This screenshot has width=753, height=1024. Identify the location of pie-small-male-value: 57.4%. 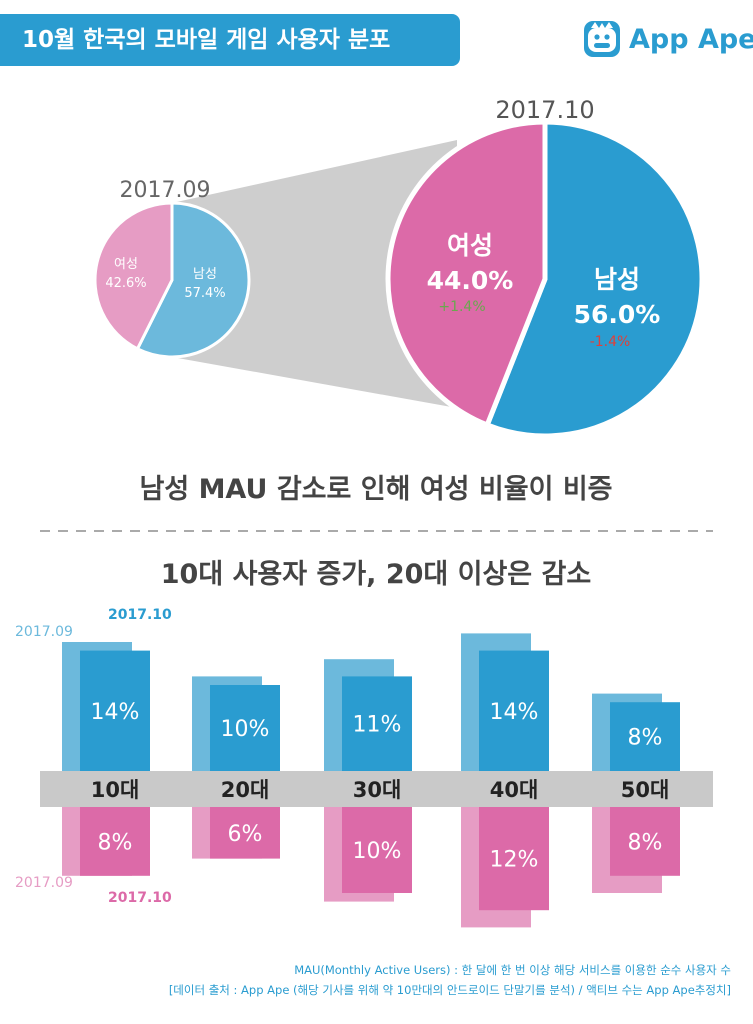
(204, 293).